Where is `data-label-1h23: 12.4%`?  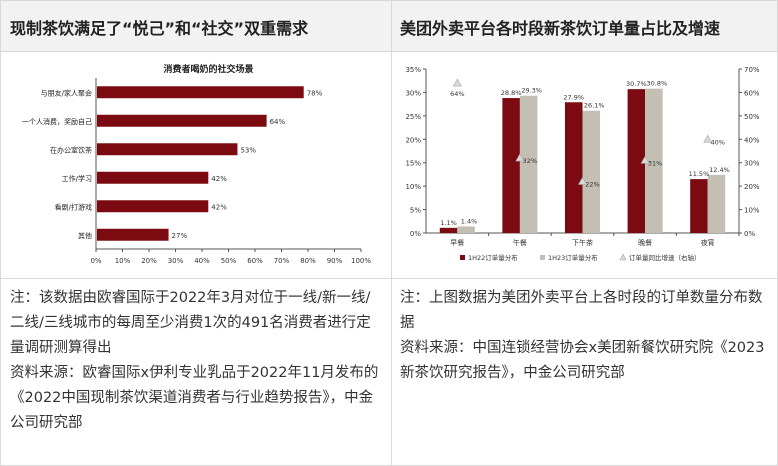 data-label-1h23: 12.4% is located at coordinates (719, 170).